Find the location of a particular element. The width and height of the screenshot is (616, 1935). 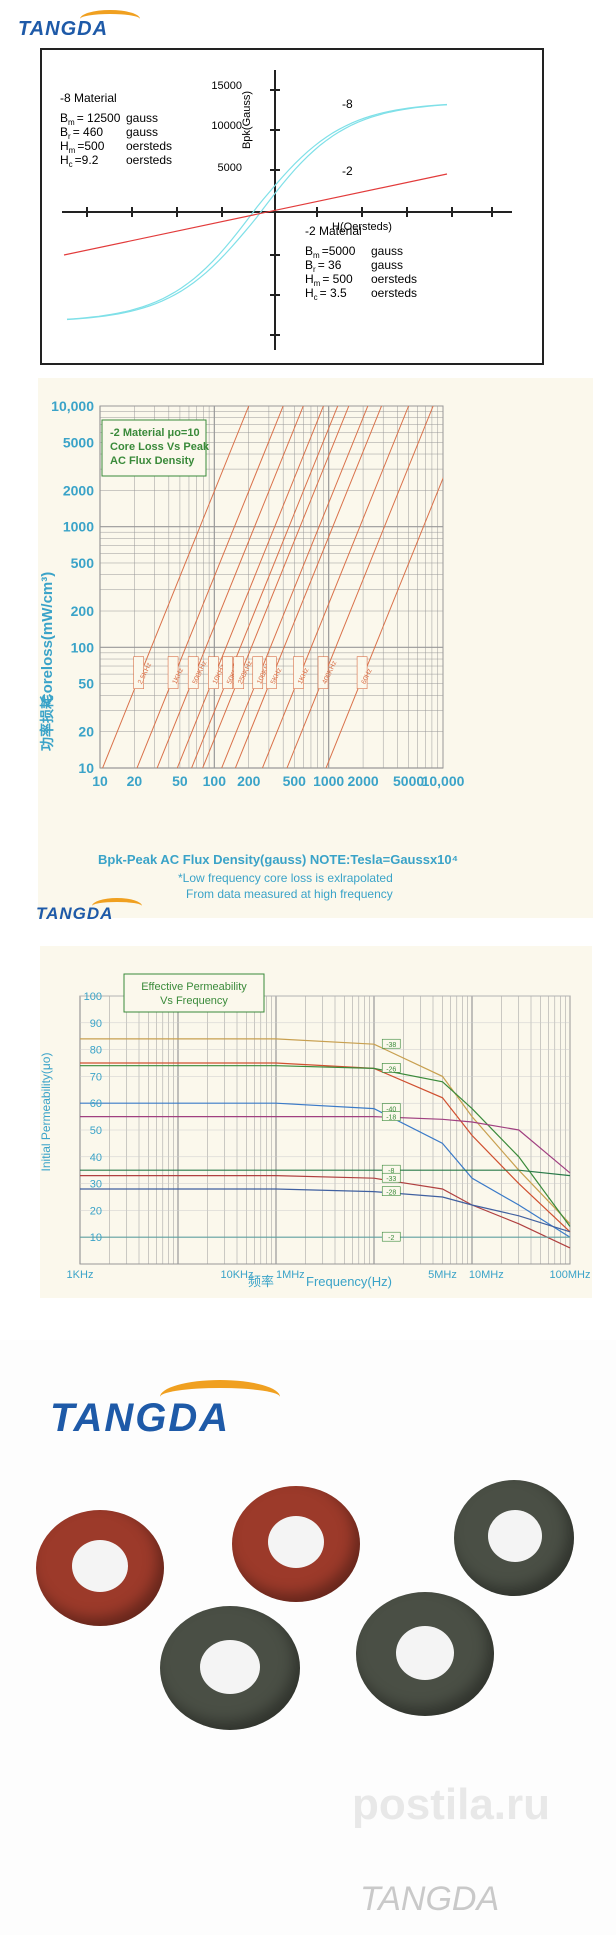

permeability-series-label: -2 is located at coordinates (391, 1238).